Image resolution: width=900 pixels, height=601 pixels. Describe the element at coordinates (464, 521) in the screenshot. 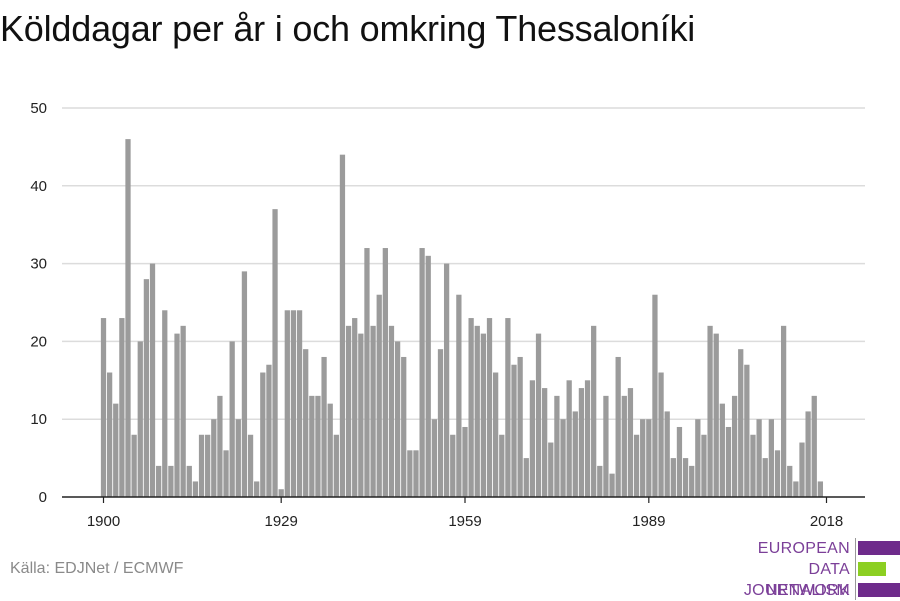

I see `x-tick-label: 1959` at that location.